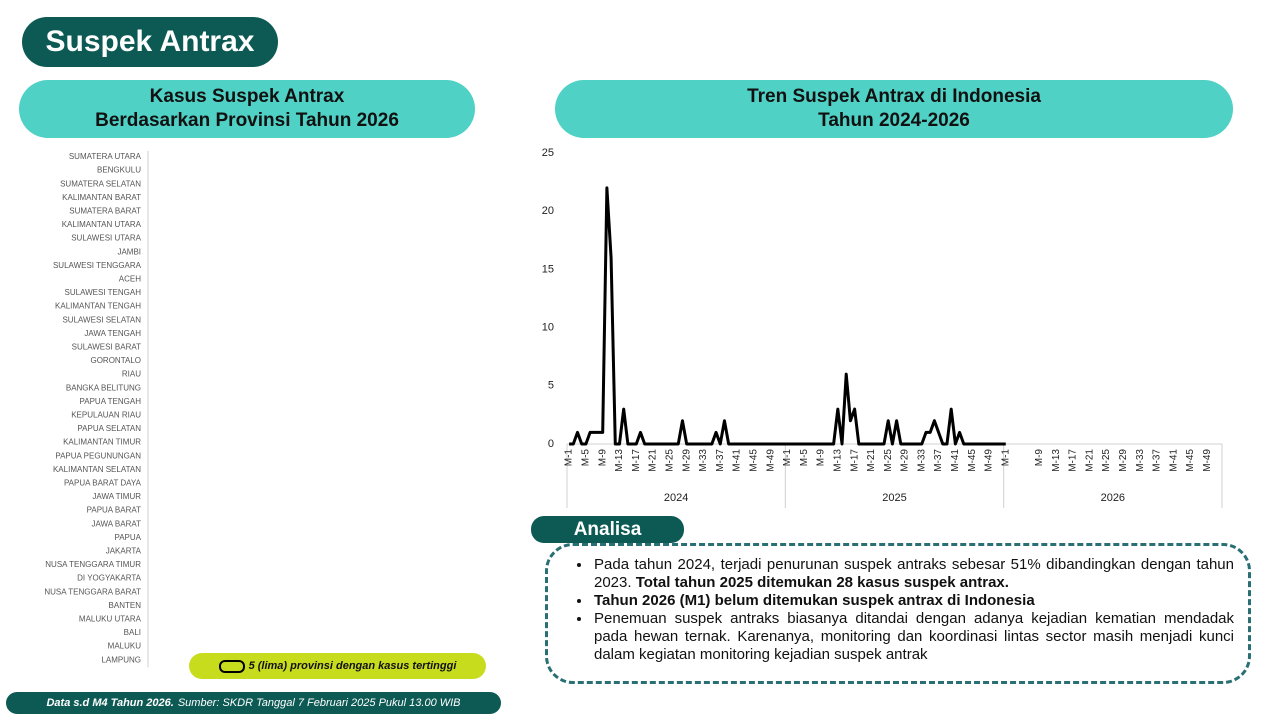 The height and width of the screenshot is (720, 1280). What do you see at coordinates (676, 498) in the screenshot?
I see `x-group-label: 2024` at bounding box center [676, 498].